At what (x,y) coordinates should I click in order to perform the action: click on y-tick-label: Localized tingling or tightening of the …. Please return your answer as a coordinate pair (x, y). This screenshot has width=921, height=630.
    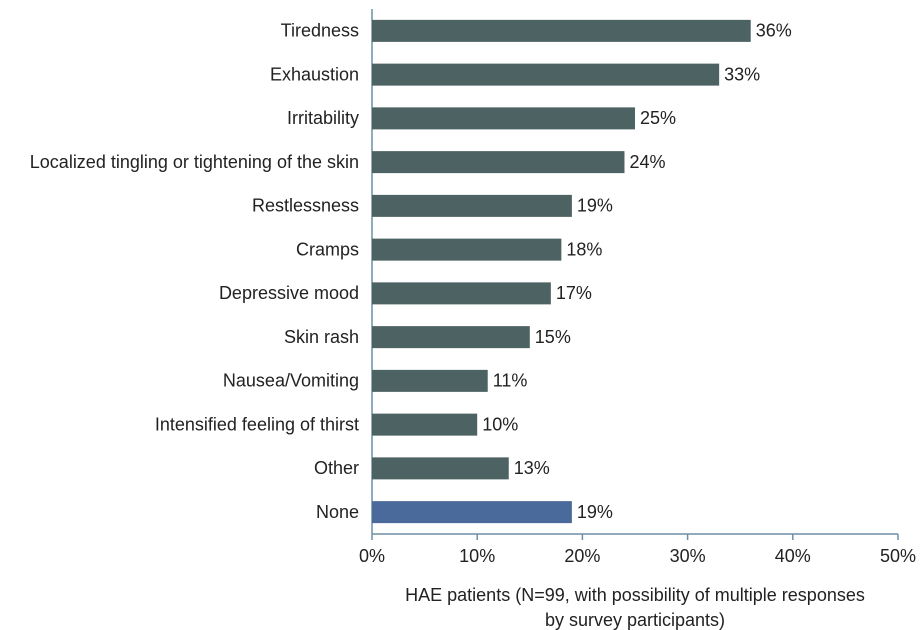
    Looking at the image, I should click on (194, 162).